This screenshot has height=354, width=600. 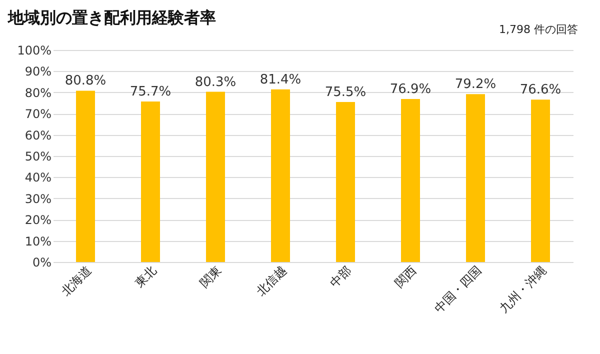 I want to click on data-label: 76.6%, so click(x=541, y=90).